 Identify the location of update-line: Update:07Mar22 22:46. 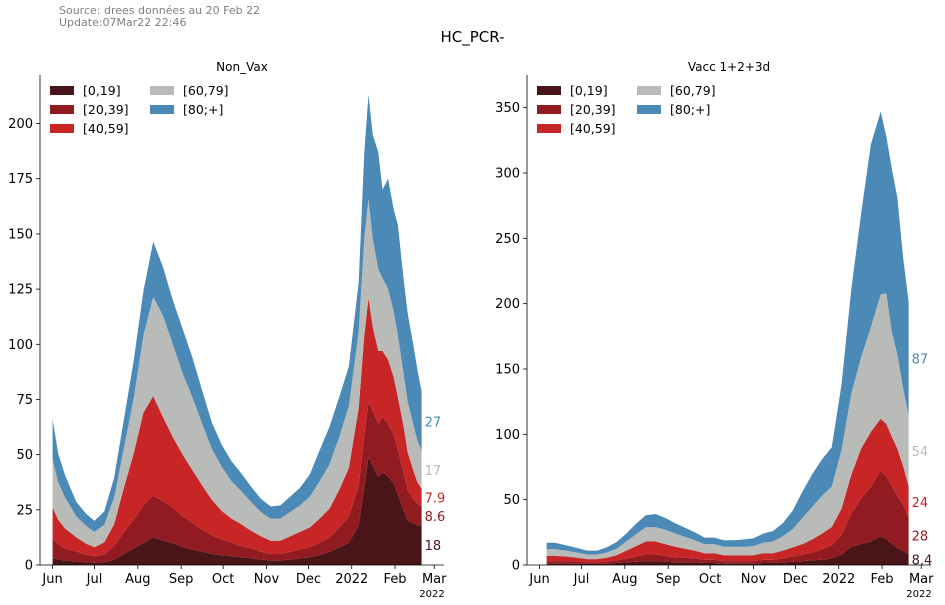
(123, 22).